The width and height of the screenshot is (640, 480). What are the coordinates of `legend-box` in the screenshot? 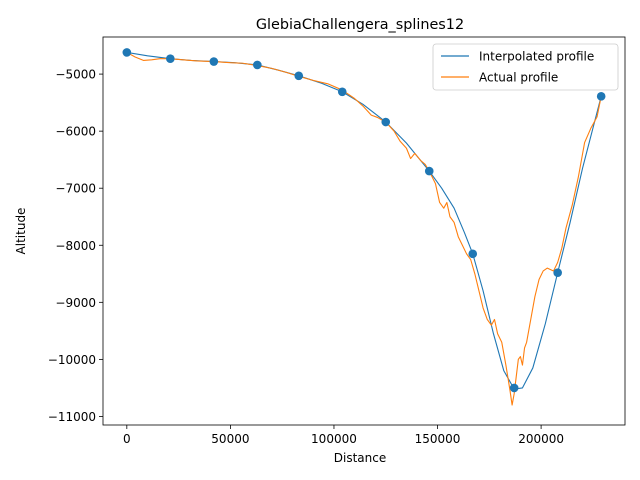 It's located at (525, 67).